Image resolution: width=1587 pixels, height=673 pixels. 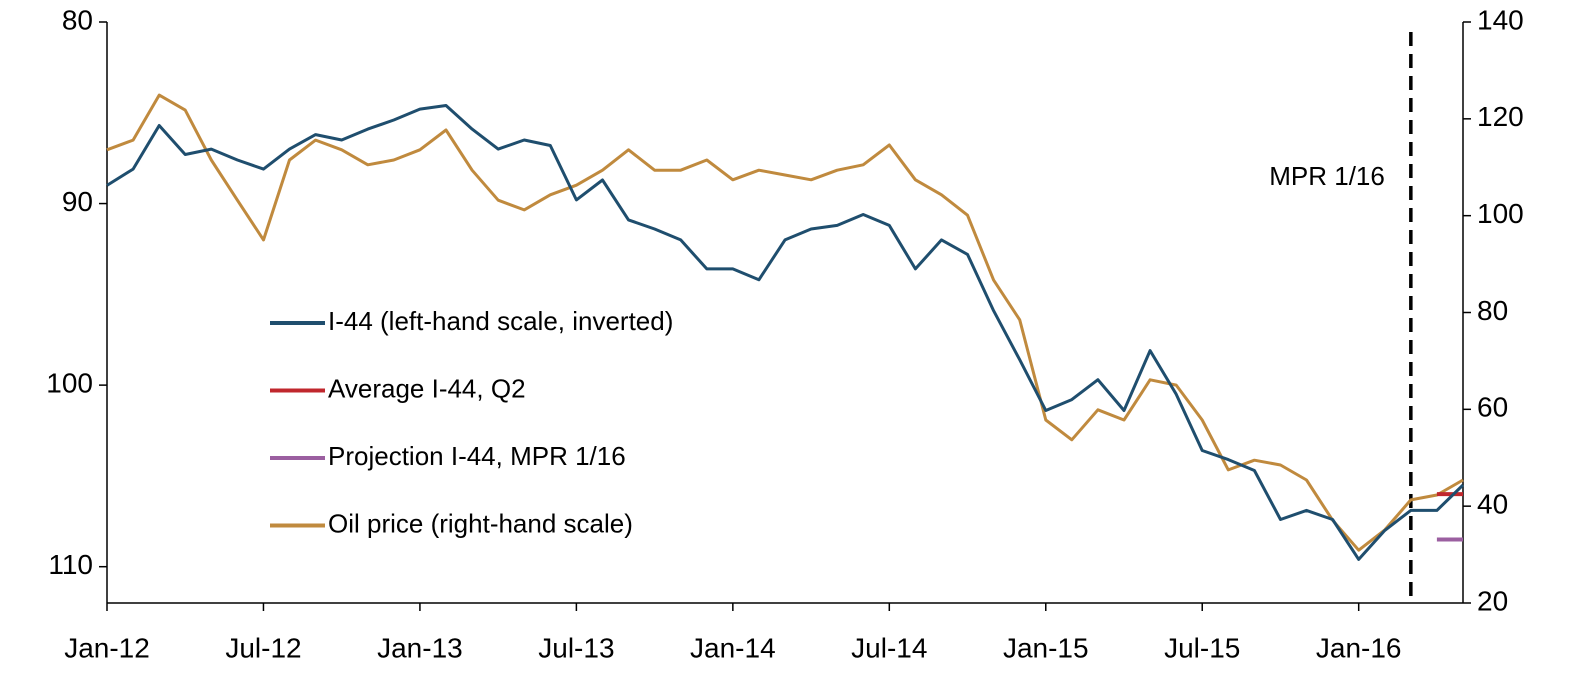 I want to click on y2-tick-label: 20, so click(x=1492, y=600).